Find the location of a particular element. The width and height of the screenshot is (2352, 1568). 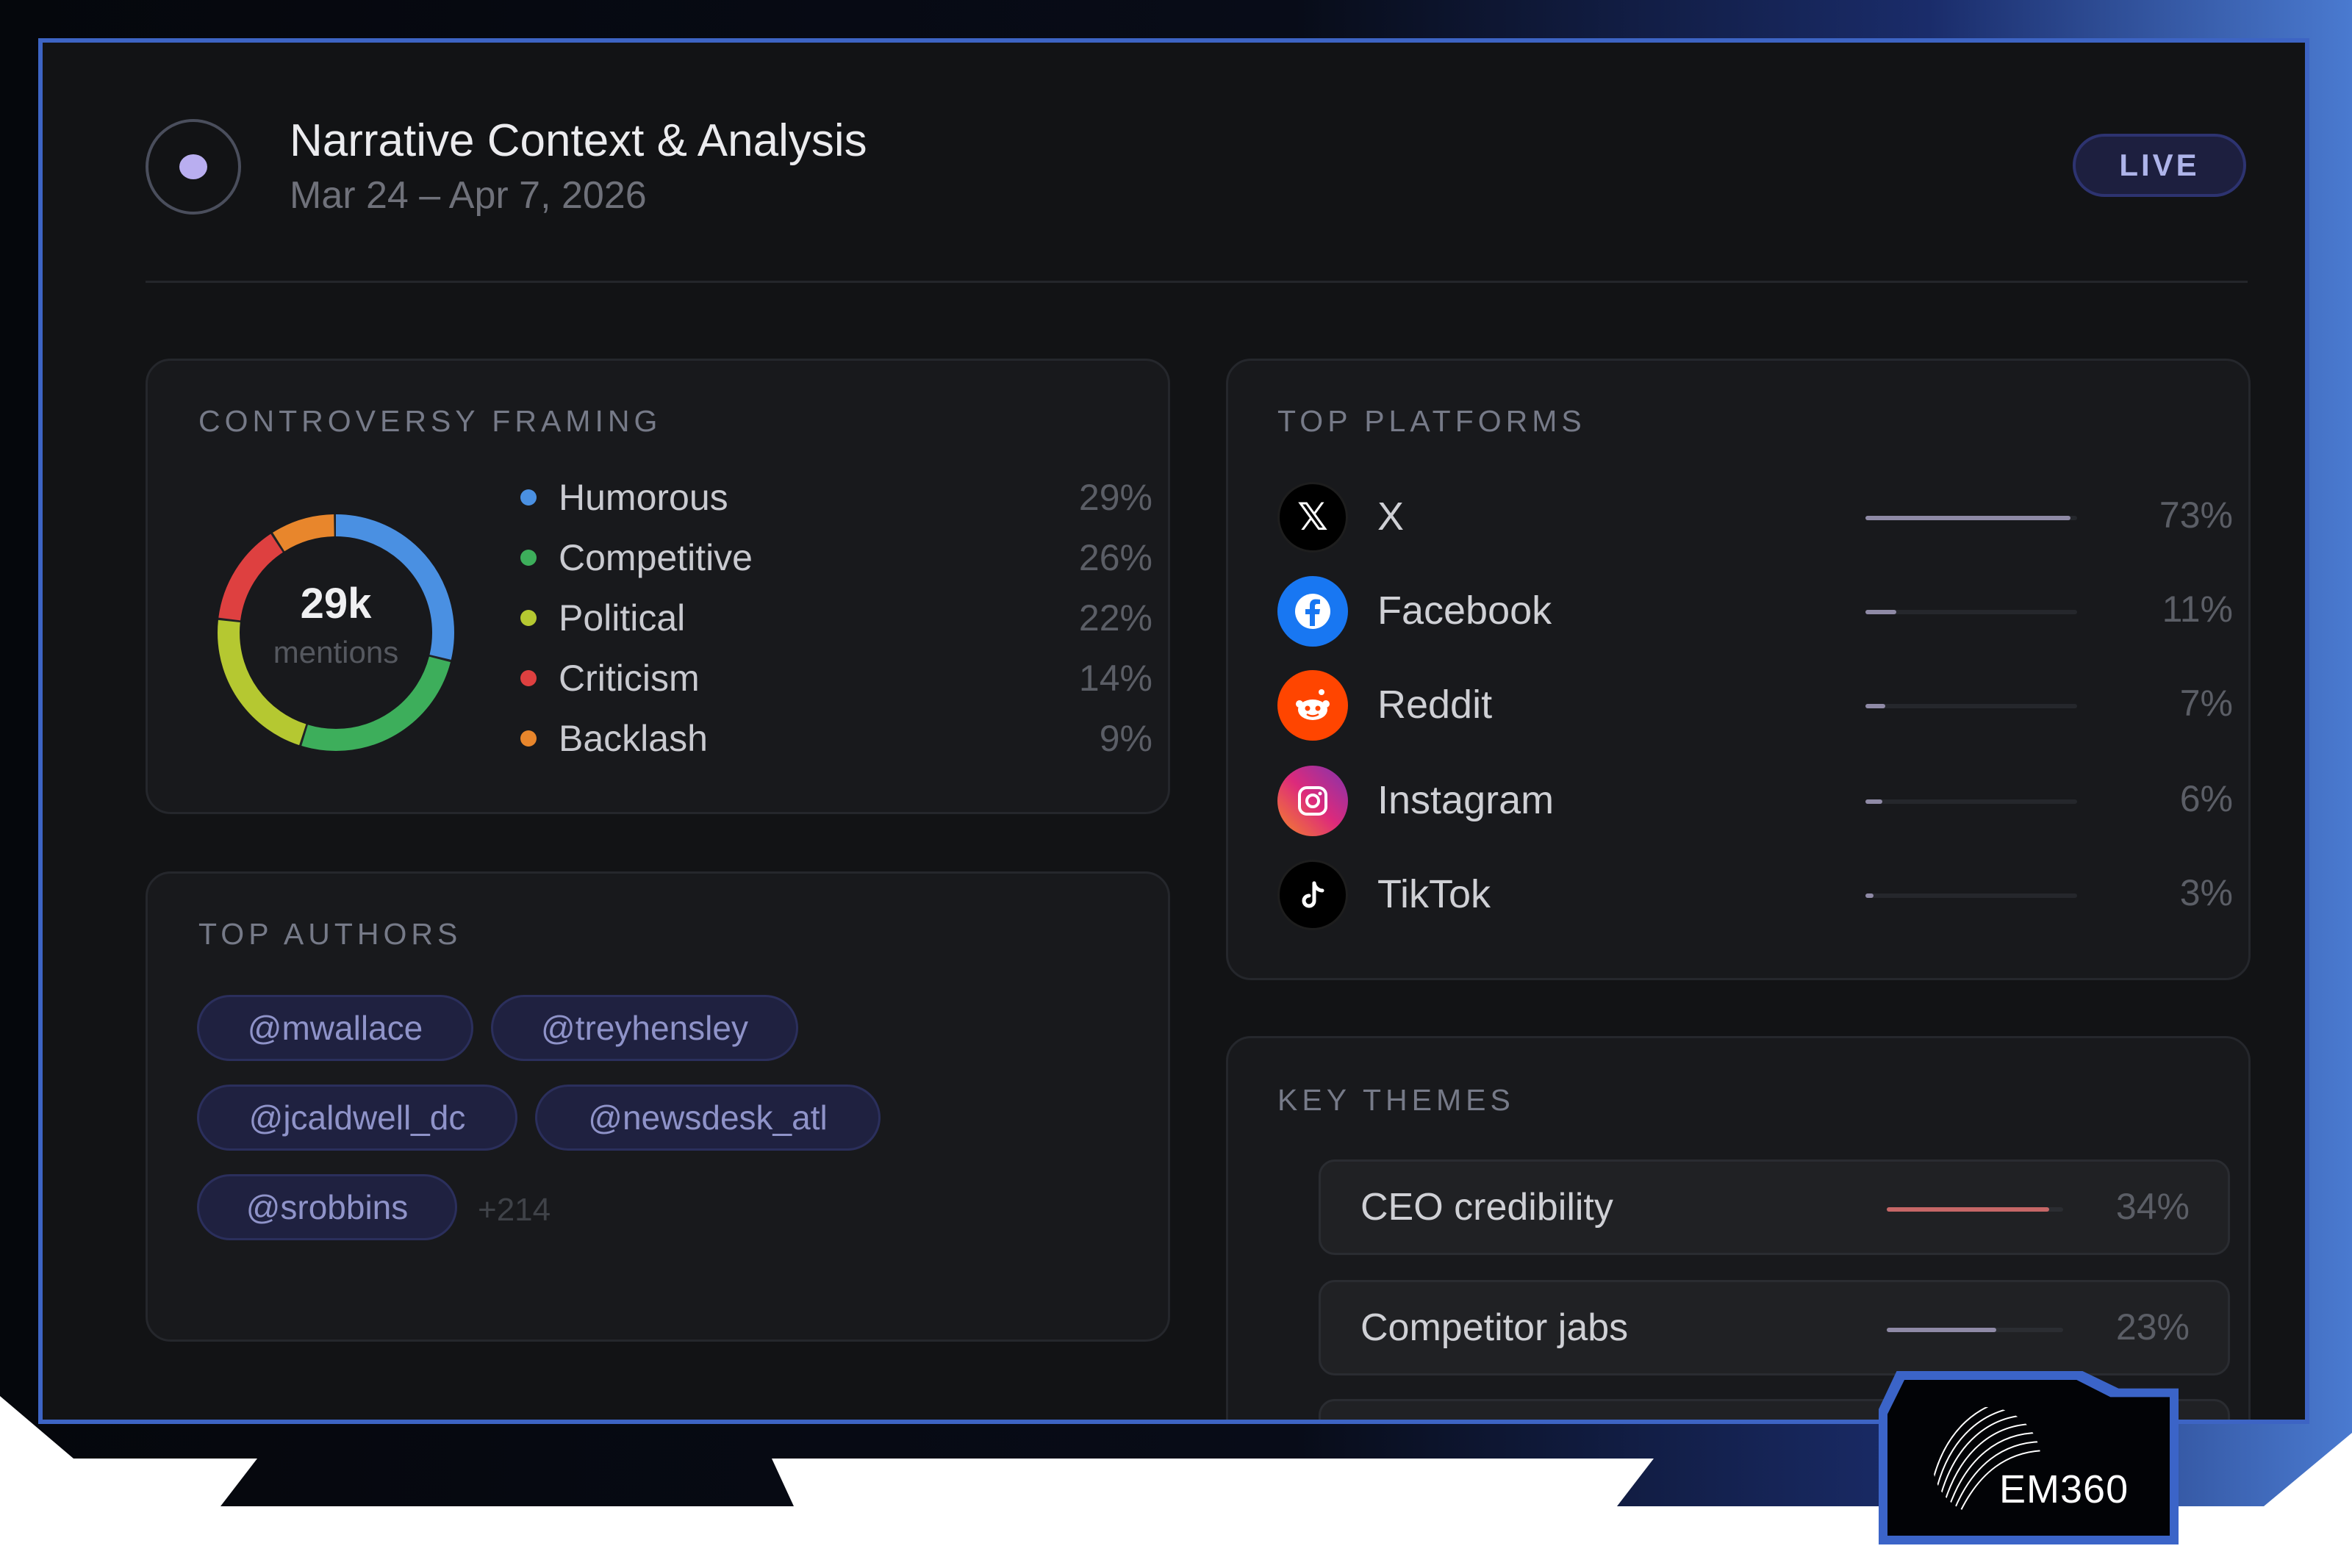

framing-donut-chart: 29k mentions is located at coordinates (336, 633).